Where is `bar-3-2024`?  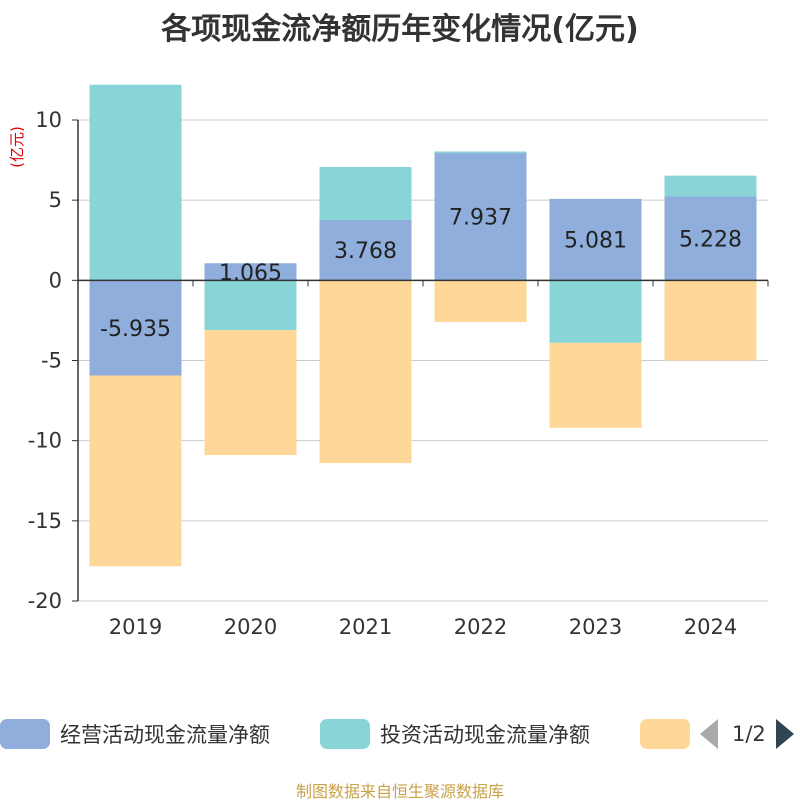
bar-3-2024 is located at coordinates (710, 320).